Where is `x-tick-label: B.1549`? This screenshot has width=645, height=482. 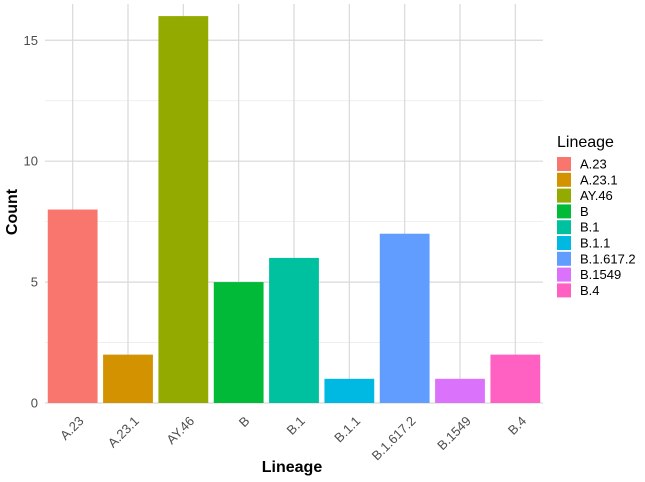
x-tick-label: B.1549 is located at coordinates (454, 433).